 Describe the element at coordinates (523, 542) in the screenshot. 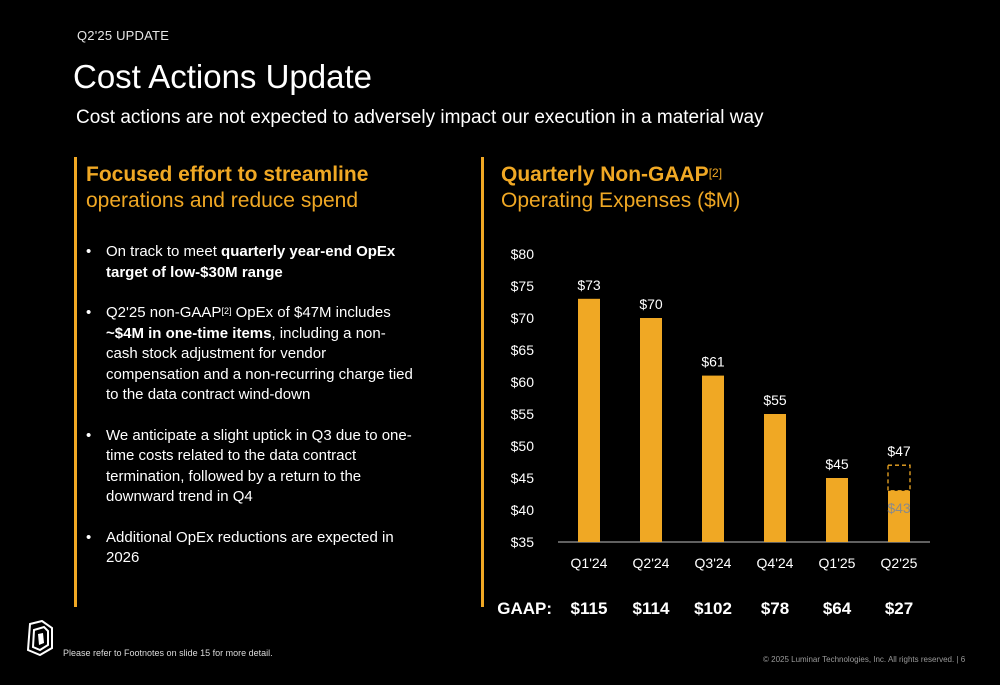

I see `y-tick-label: $35` at that location.